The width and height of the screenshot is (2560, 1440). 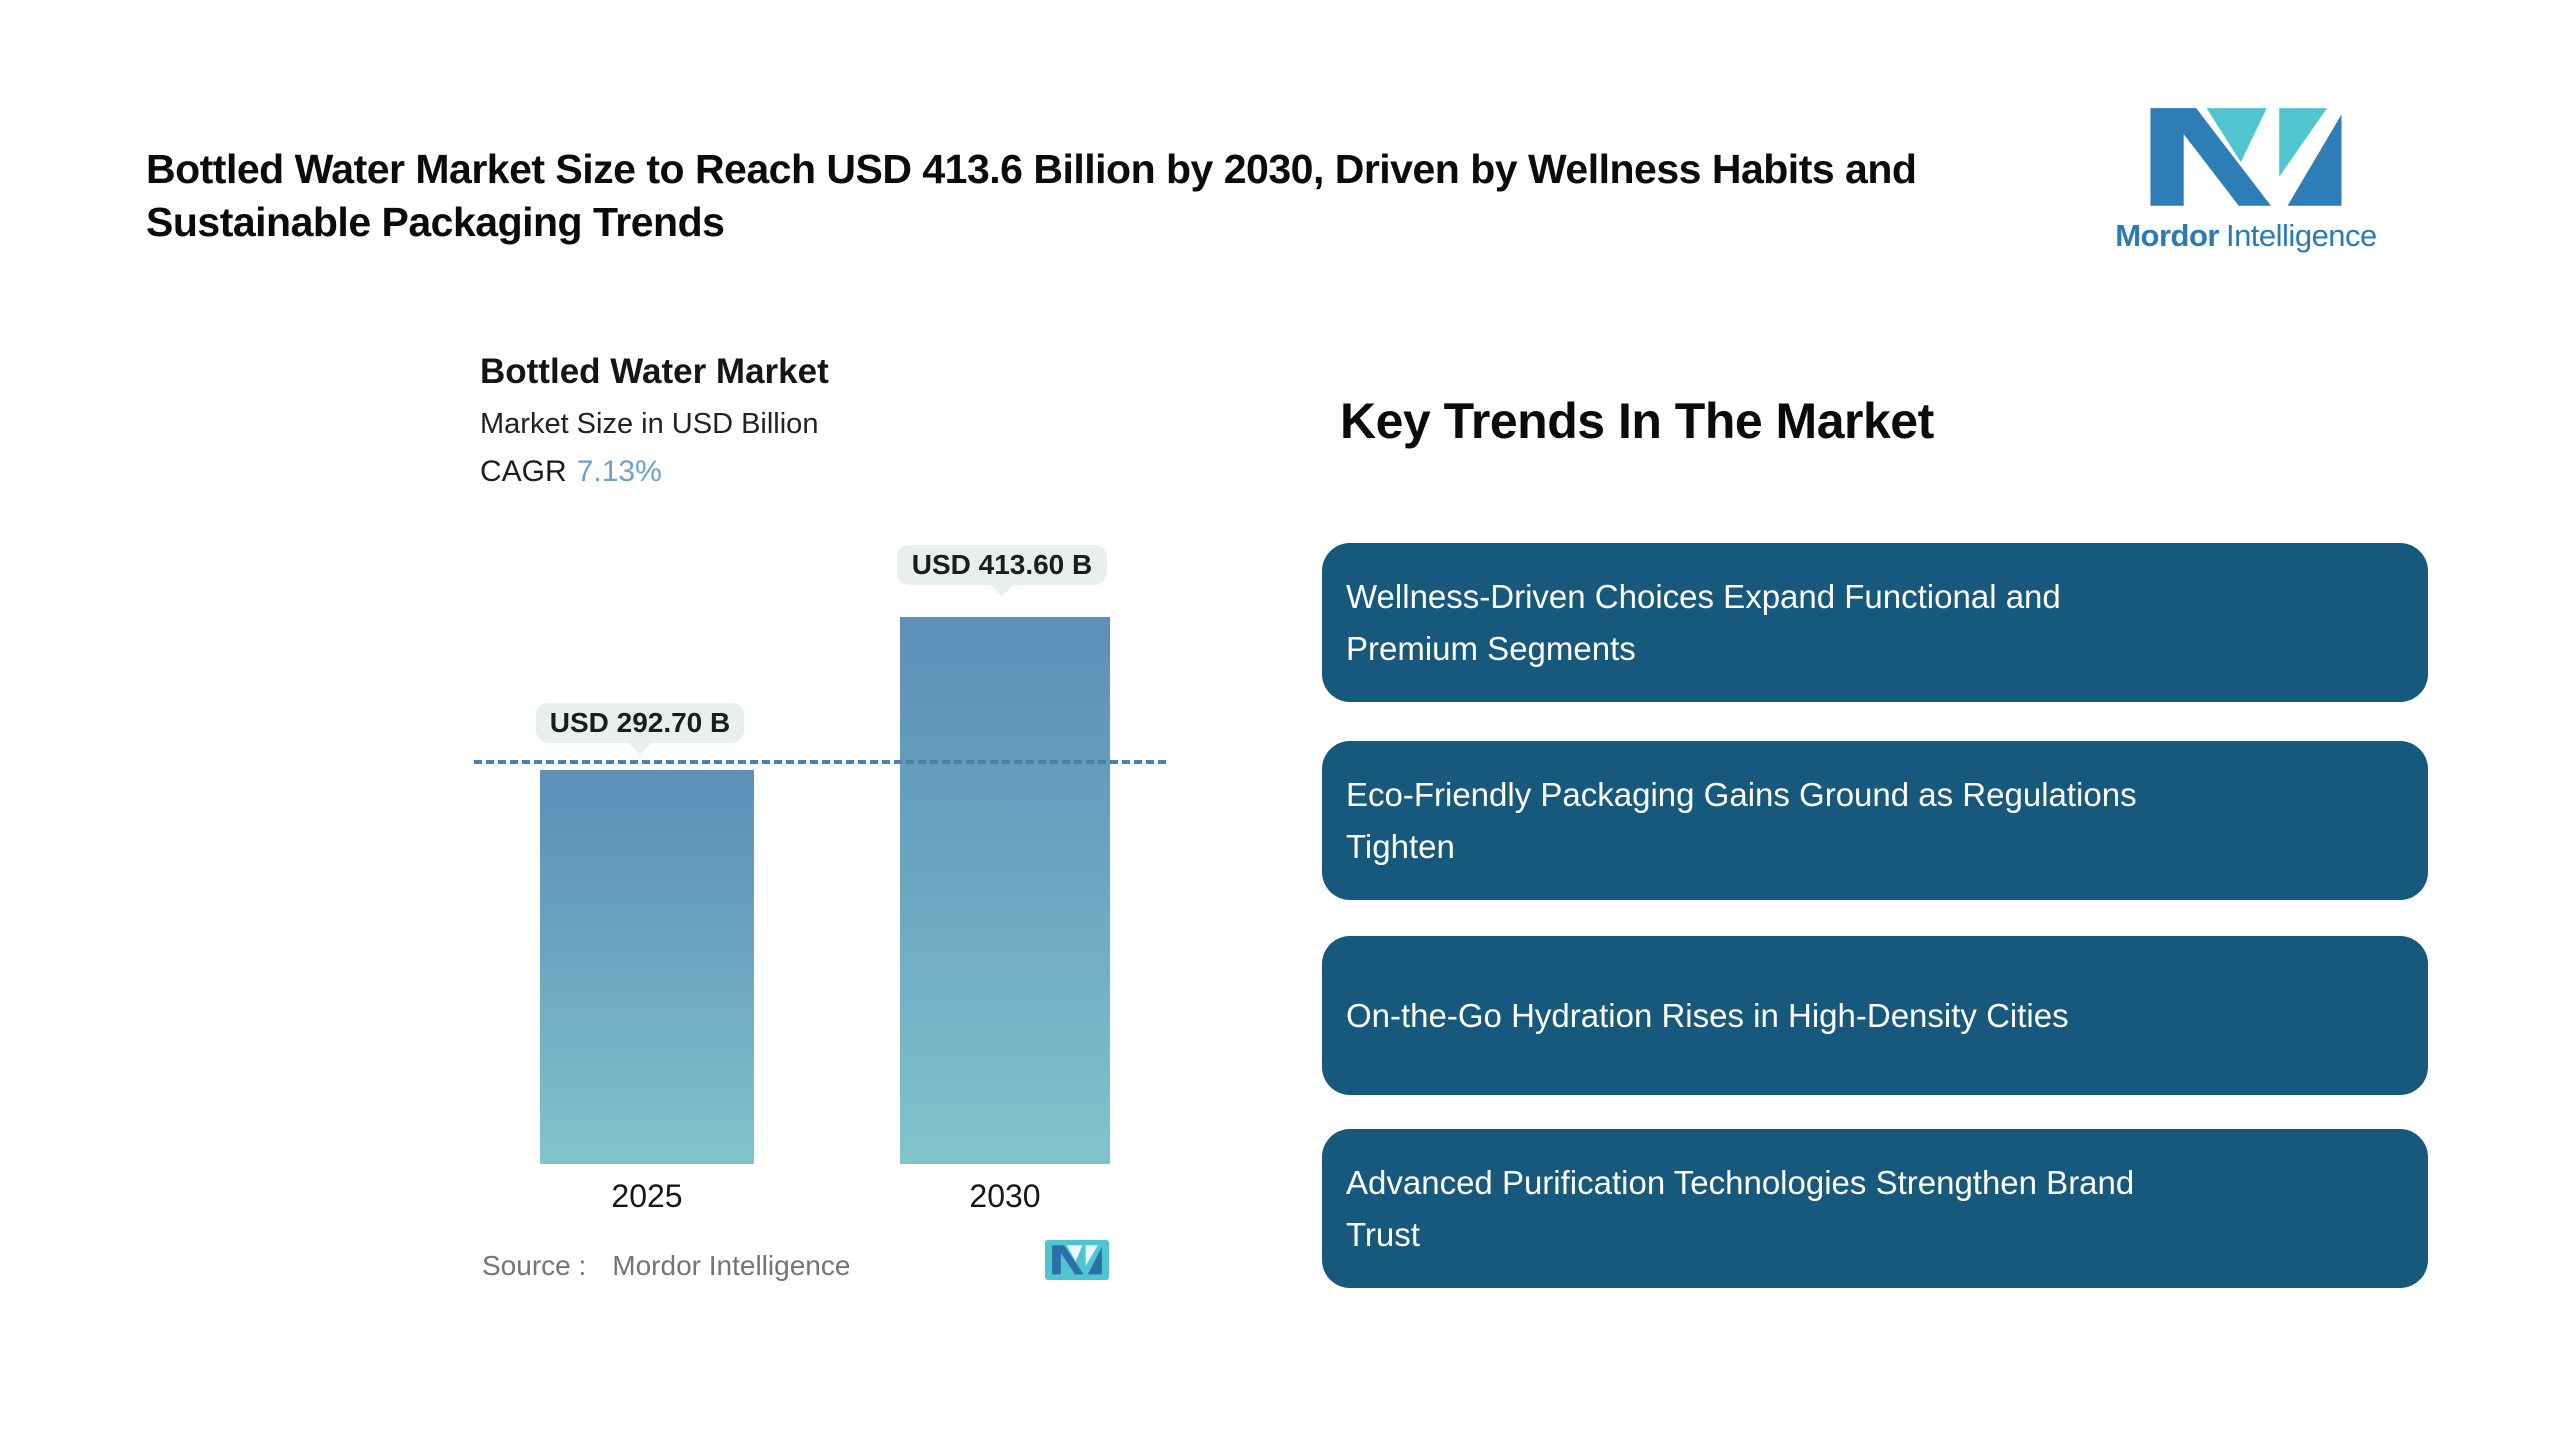 What do you see at coordinates (1005, 1196) in the screenshot?
I see `x-axis-label-2030: 2030` at bounding box center [1005, 1196].